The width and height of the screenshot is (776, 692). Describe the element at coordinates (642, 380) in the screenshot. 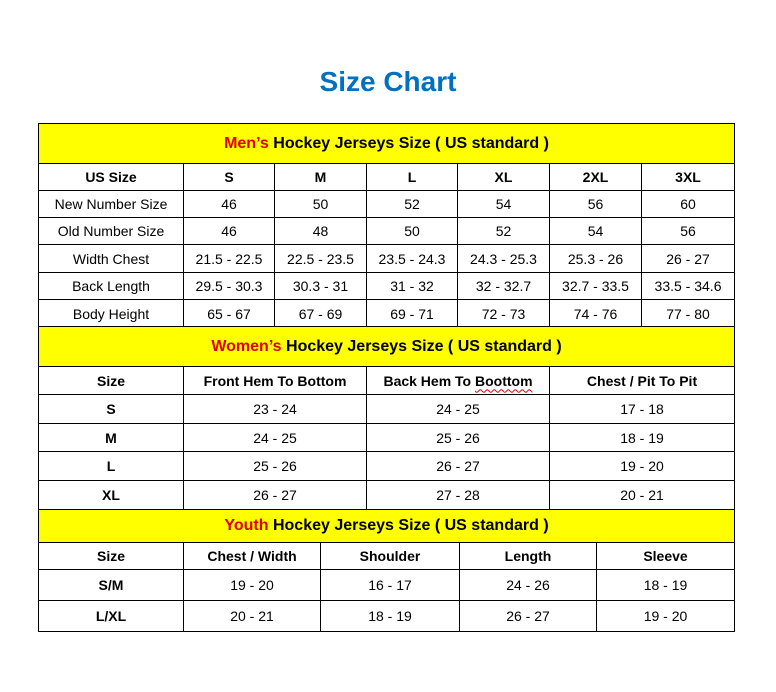

I see `column-header-text: Chest / Pit To Pit` at that location.